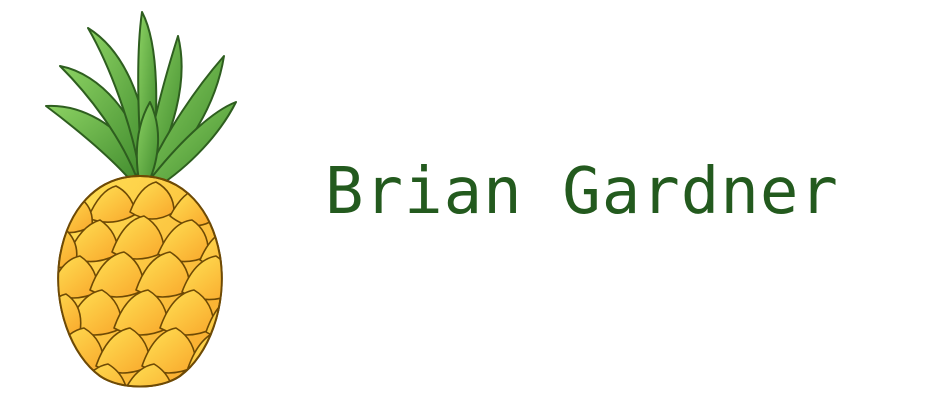 This screenshot has width=950, height=400. Describe the element at coordinates (582, 192) in the screenshot. I see `site-title: Brian Gardner` at that location.